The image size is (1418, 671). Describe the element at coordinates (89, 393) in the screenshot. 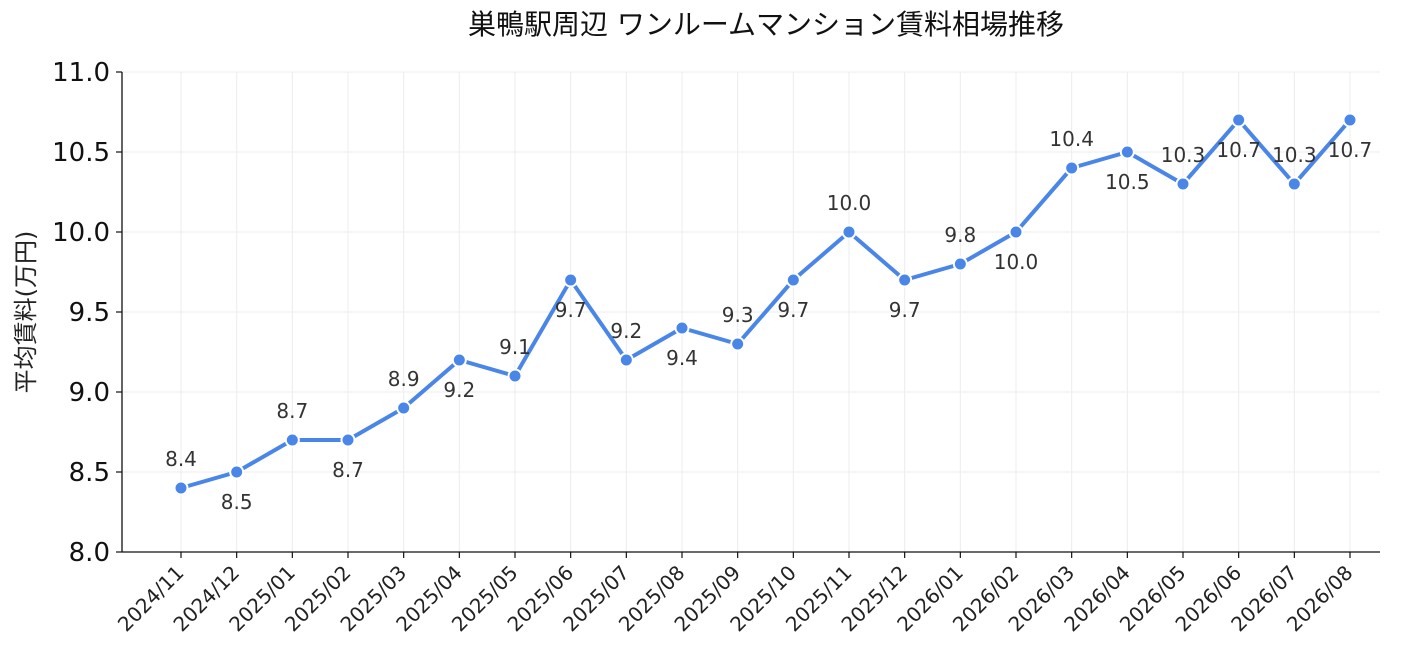

I see `y-tick-label: 9.0` at that location.